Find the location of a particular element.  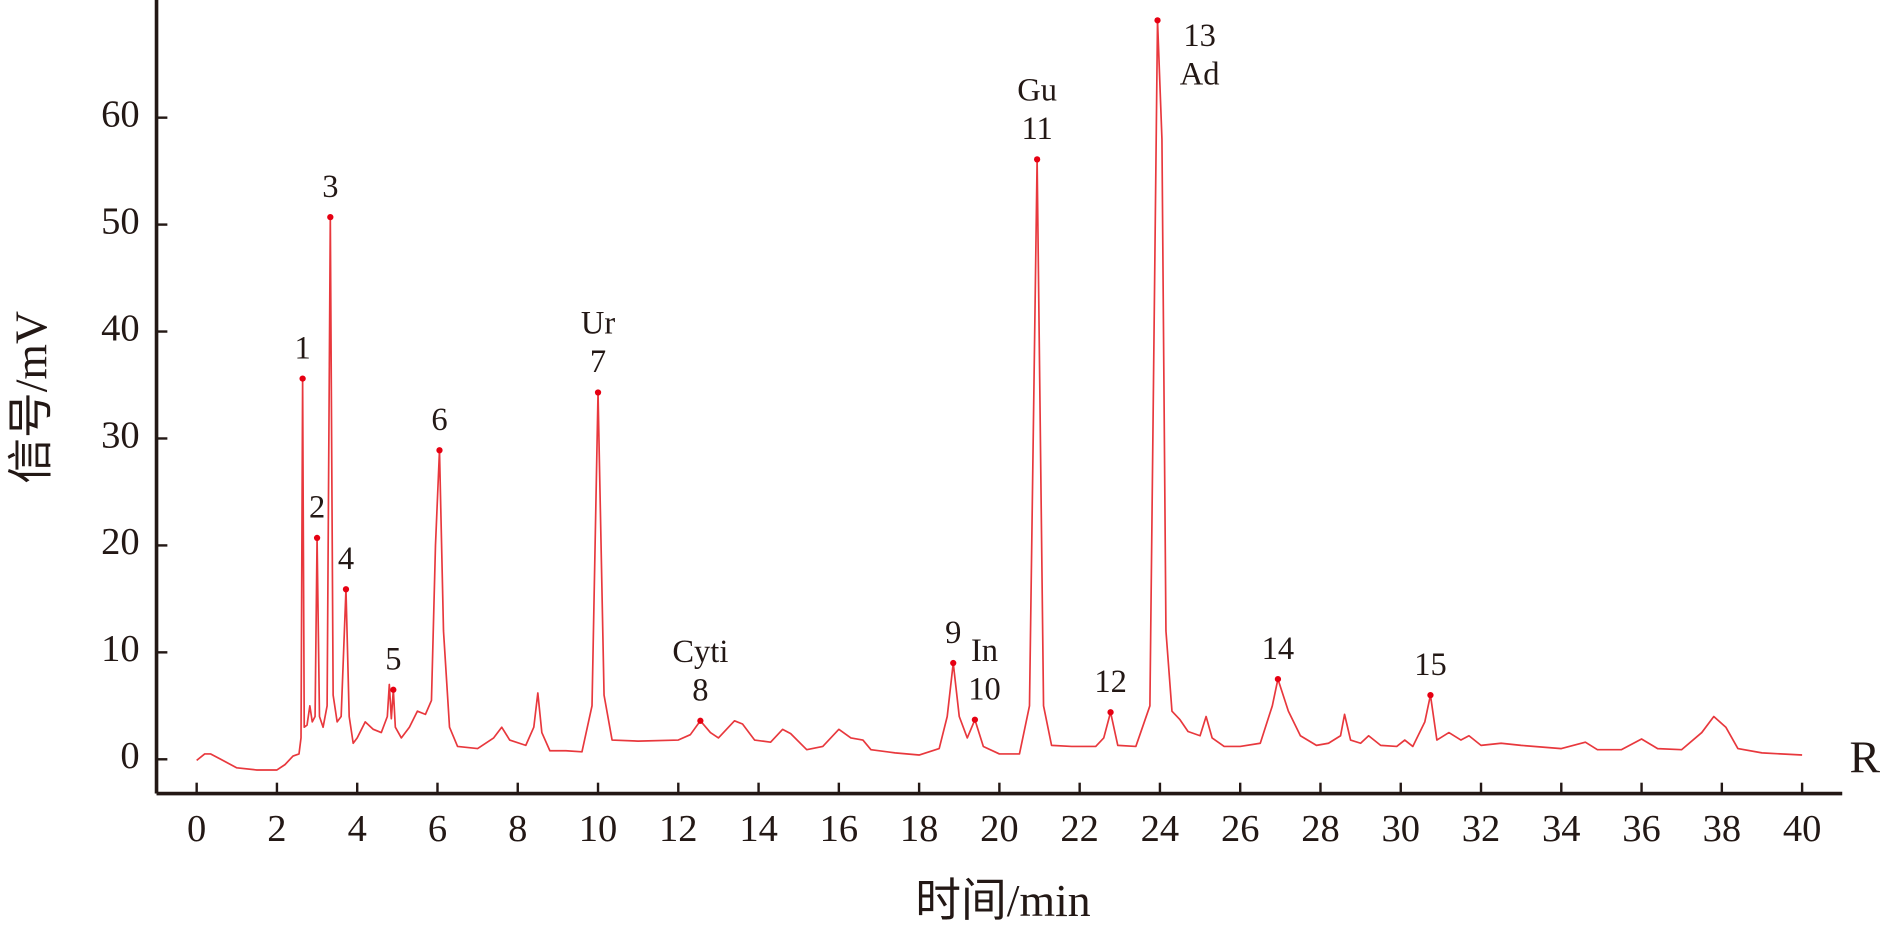

x-axis-title: 时间/min is located at coordinates (1003, 900).